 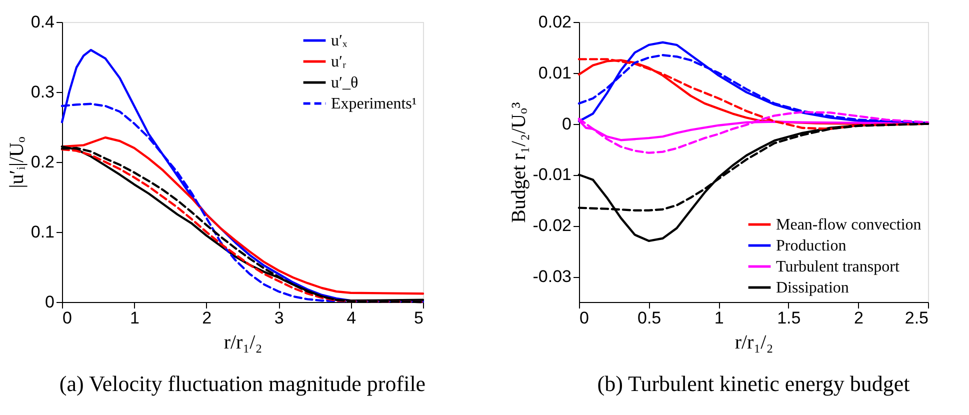 What do you see at coordinates (17, 162) in the screenshot?
I see `y-axis-title: |u′ᵢ|/Uₒ` at bounding box center [17, 162].